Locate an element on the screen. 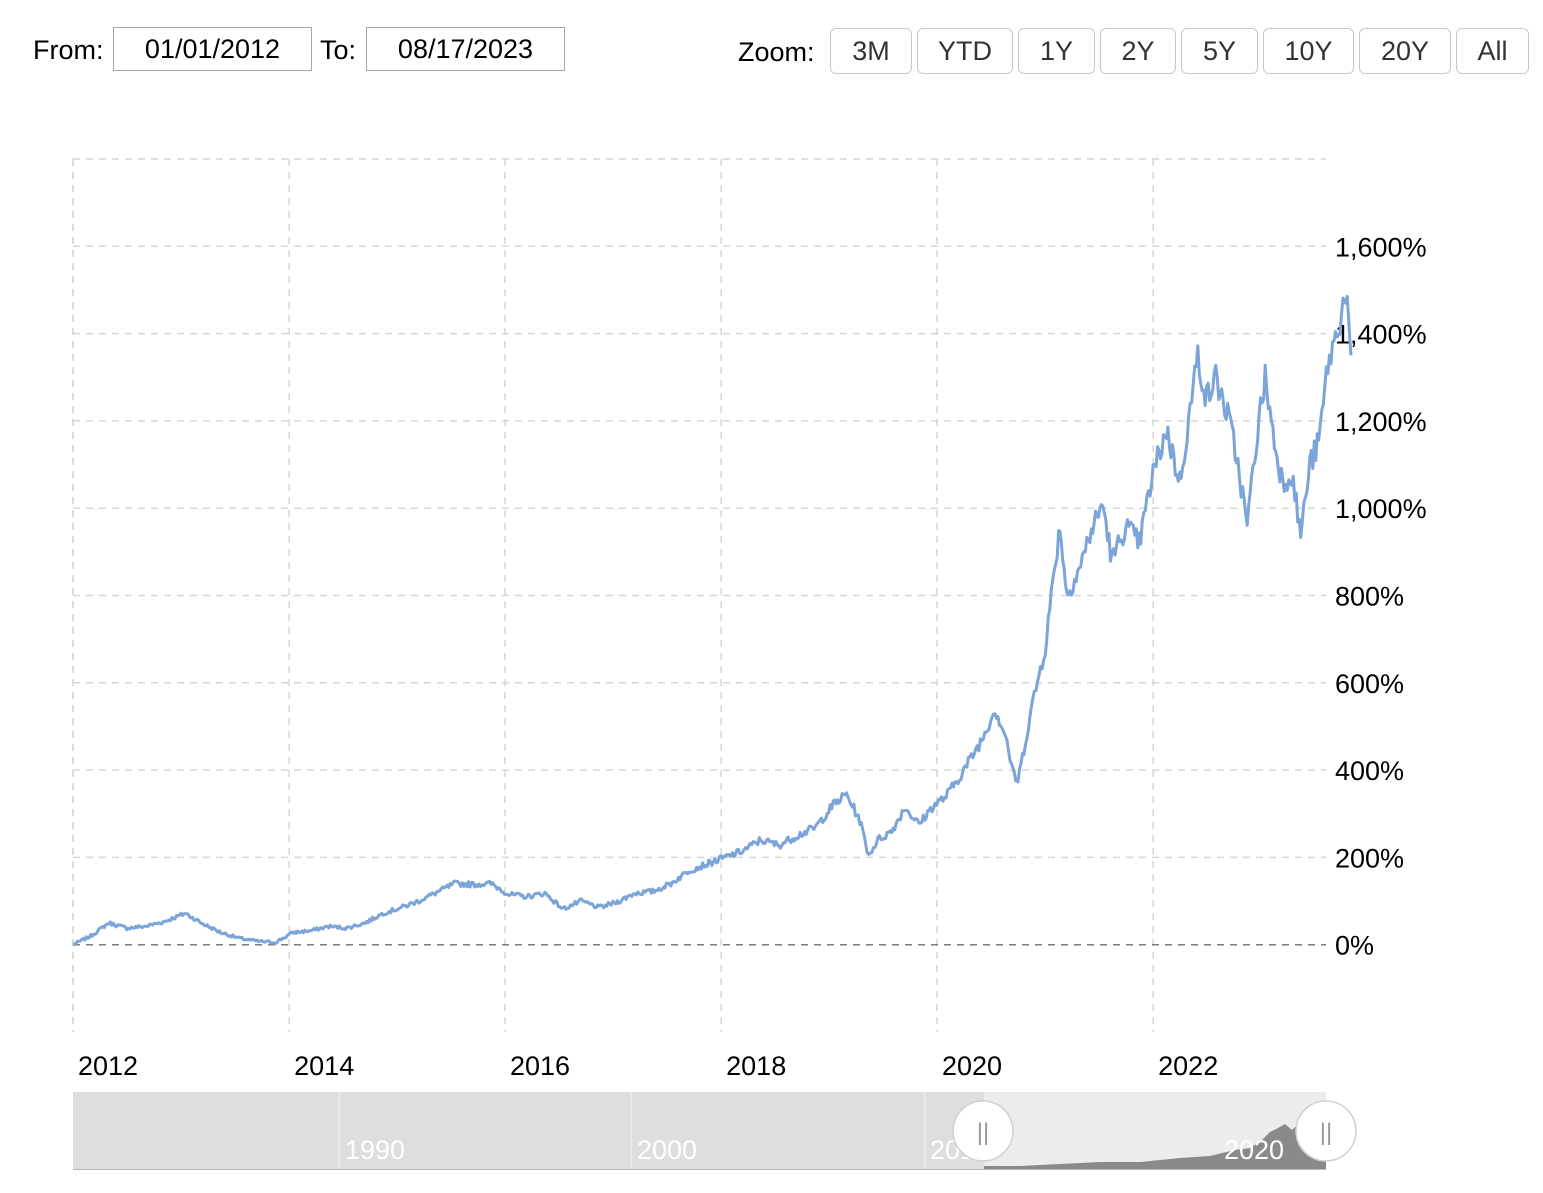 The width and height of the screenshot is (1543, 1193). x-tick-label: 2012 is located at coordinates (108, 1066).